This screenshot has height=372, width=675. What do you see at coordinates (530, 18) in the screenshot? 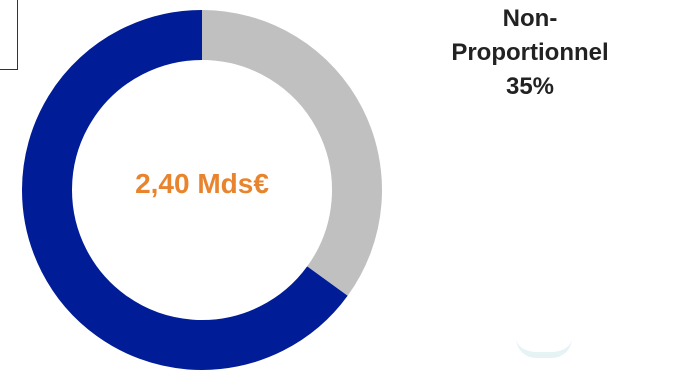
I see `slice-label-name-line1: Non-` at bounding box center [530, 18].